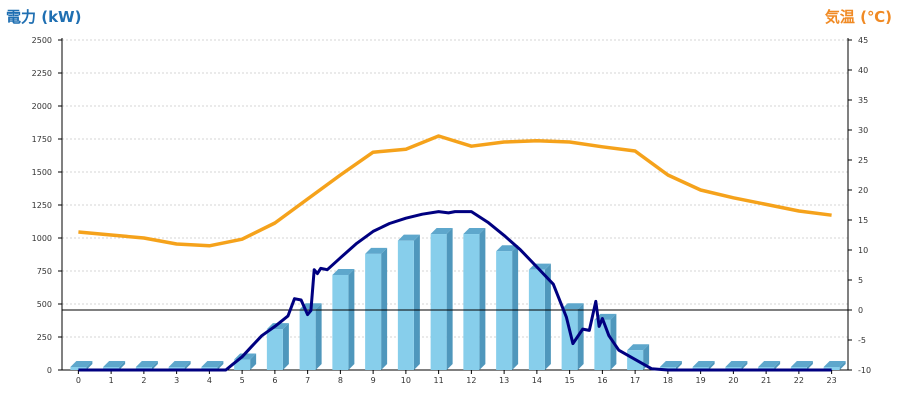 The image size is (900, 400). Describe the element at coordinates (274, 380) in the screenshot. I see `x-tick-label: 6` at that location.